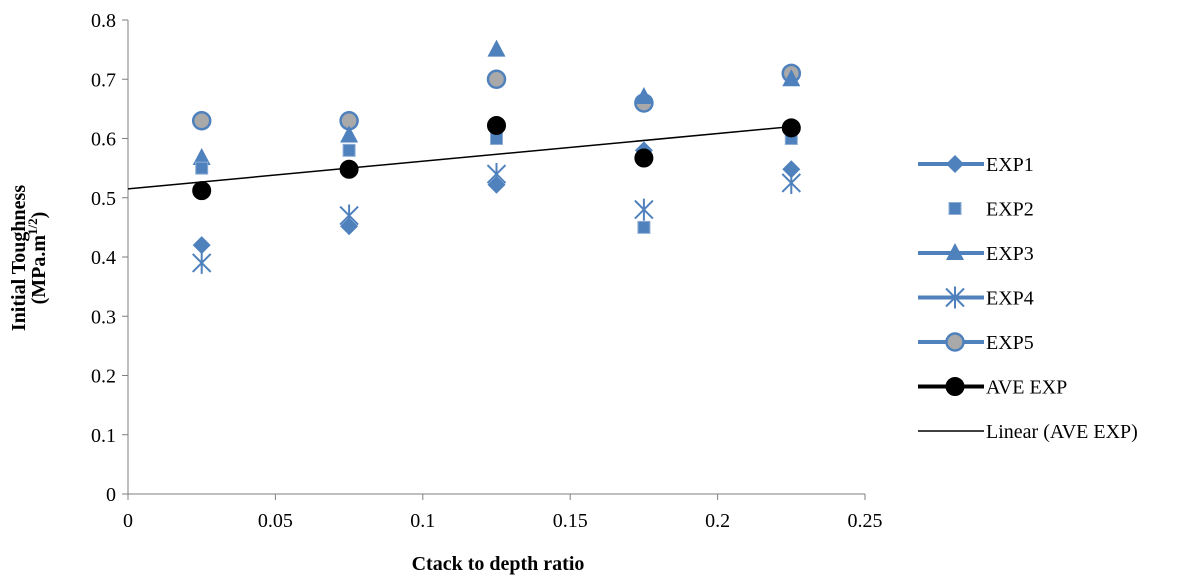  Describe the element at coordinates (422, 521) in the screenshot. I see `x-tick-label: 0.1` at that location.